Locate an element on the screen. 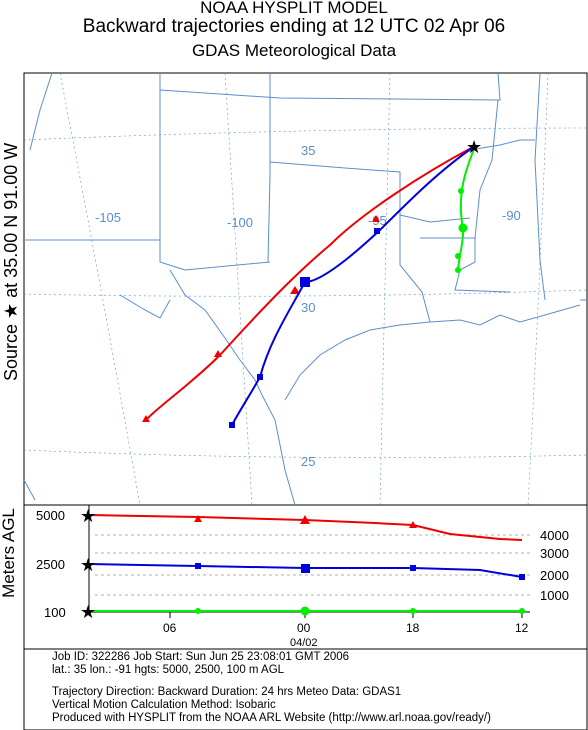 This screenshot has height=730, width=588. coast-texas-gulf is located at coordinates (357, 361).